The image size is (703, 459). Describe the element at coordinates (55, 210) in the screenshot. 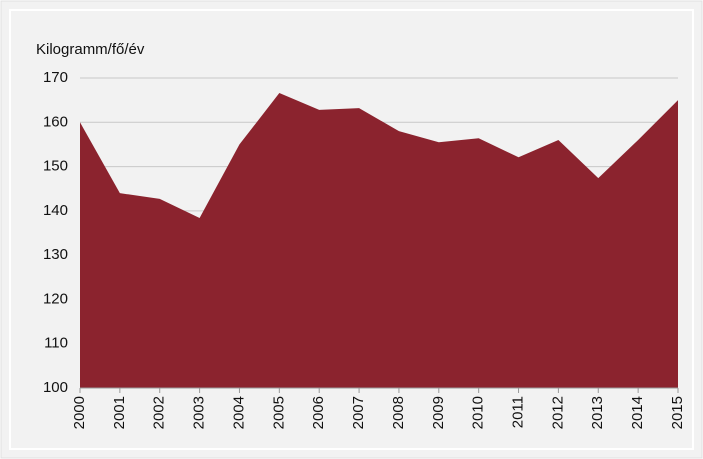

I see `y-tick-label: 140` at that location.